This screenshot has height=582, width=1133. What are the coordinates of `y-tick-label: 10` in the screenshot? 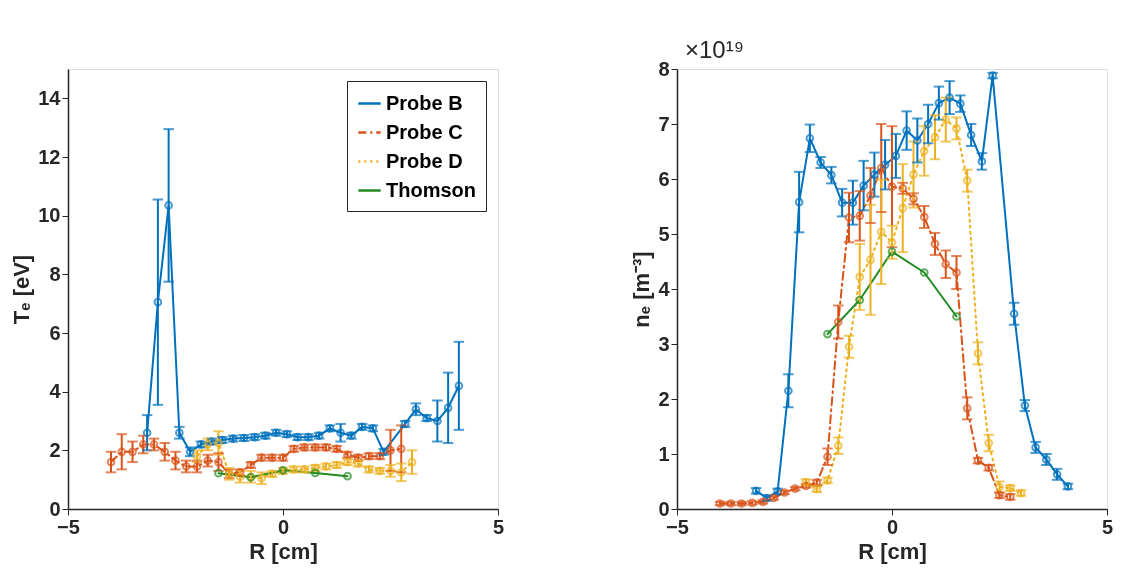 It's located at (49, 215).